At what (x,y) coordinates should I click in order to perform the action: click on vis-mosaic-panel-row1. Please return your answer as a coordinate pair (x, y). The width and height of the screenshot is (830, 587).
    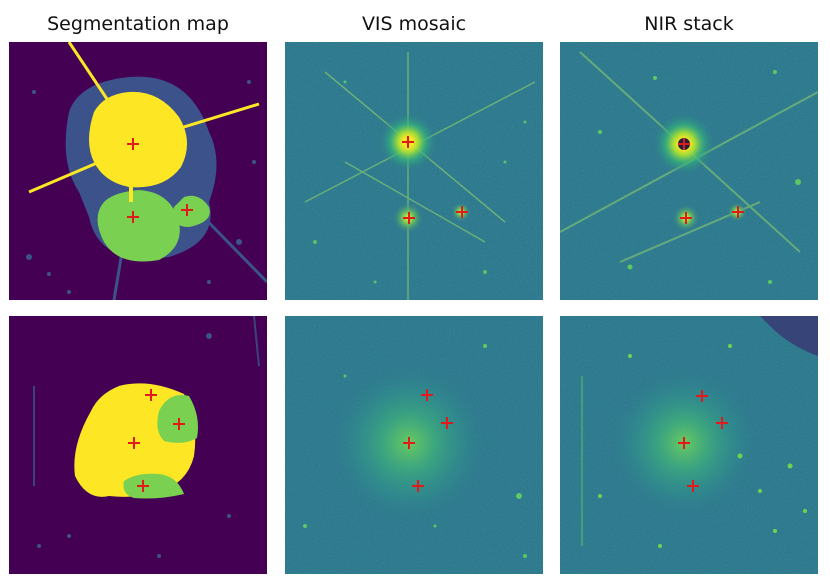
    Looking at the image, I should click on (414, 171).